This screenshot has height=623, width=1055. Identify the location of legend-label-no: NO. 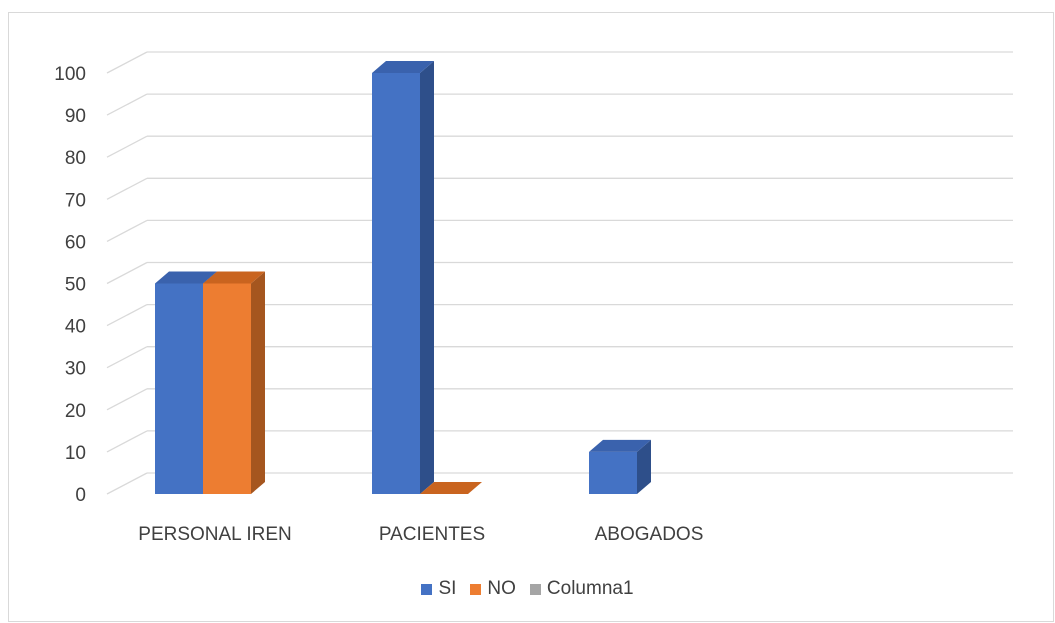
(501, 588).